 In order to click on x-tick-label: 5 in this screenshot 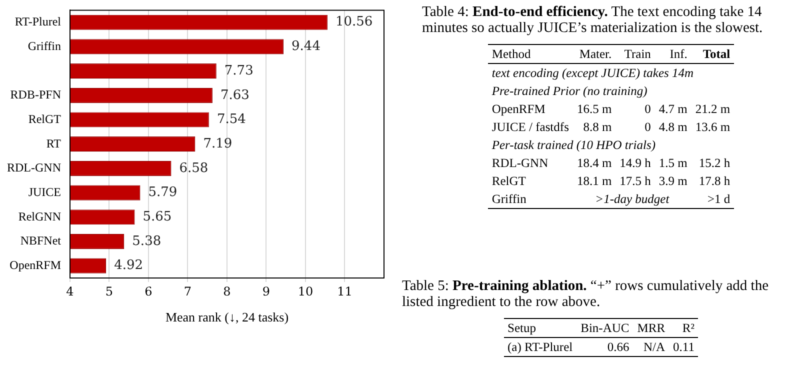, I will do `click(109, 291)`.